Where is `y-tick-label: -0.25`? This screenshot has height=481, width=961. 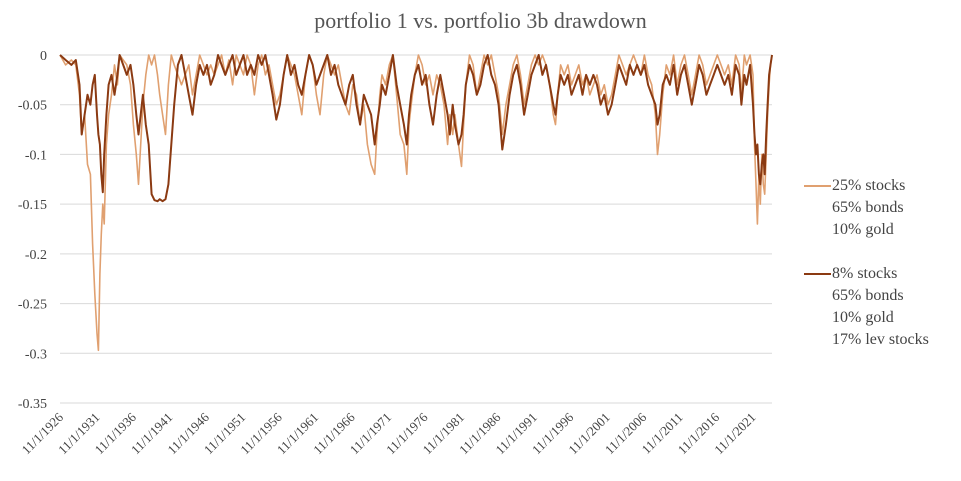 y-tick-label: -0.25 is located at coordinates (32, 305).